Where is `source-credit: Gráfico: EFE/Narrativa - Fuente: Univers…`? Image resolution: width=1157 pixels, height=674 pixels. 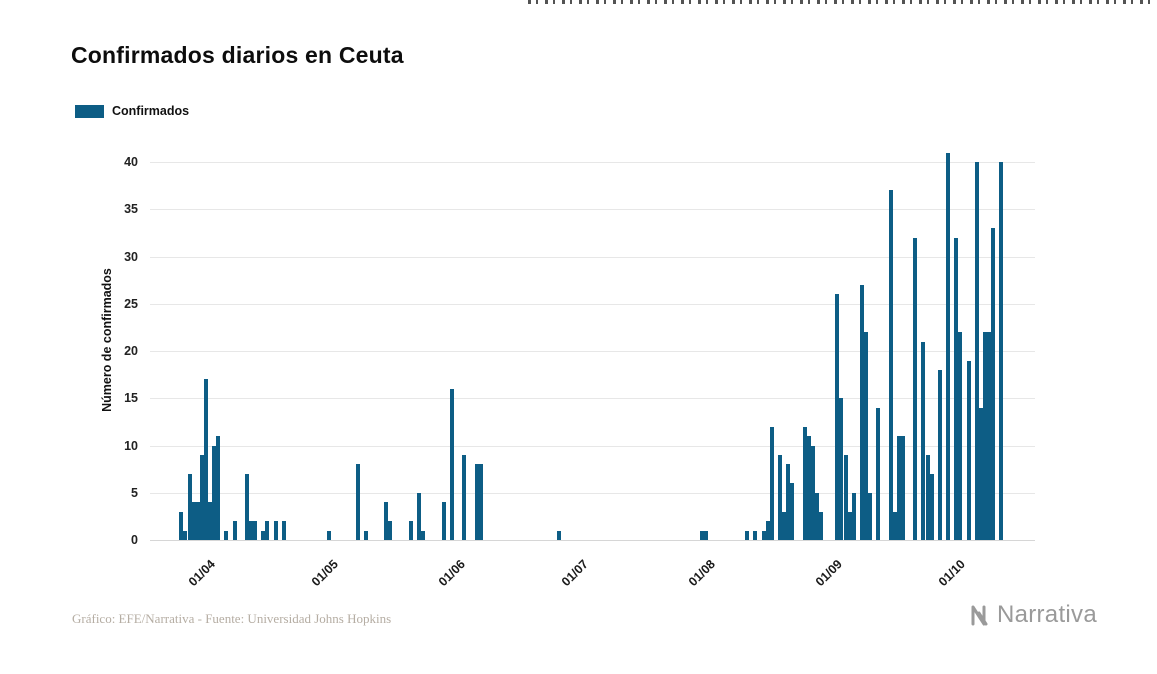
source-credit: Gráfico: EFE/Narrativa - Fuente: Univers… is located at coordinates (232, 618).